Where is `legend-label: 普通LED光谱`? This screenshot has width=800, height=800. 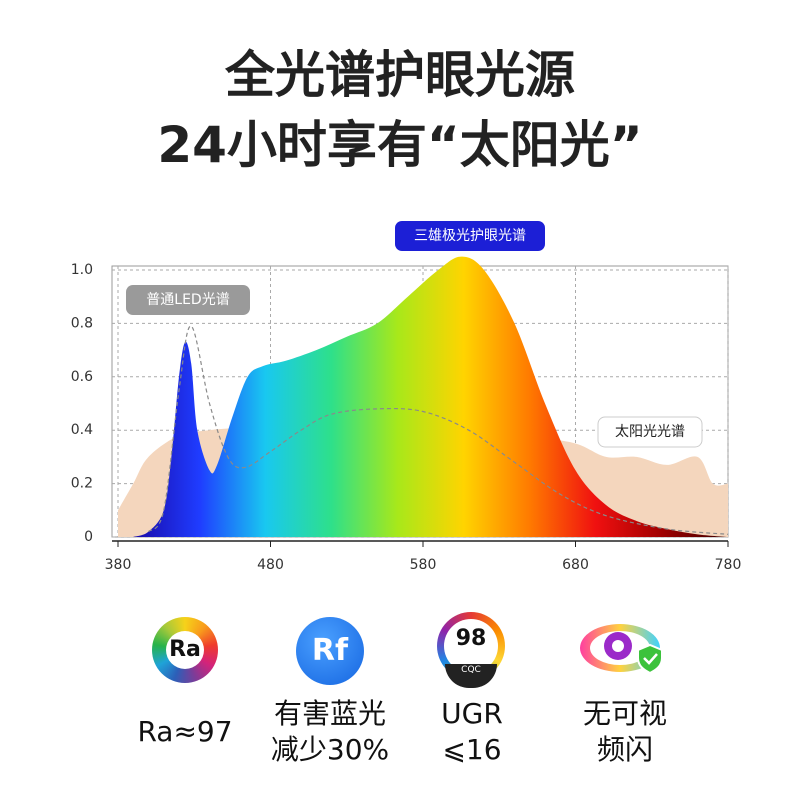
legend-label: 普通LED光谱 is located at coordinates (187, 300).